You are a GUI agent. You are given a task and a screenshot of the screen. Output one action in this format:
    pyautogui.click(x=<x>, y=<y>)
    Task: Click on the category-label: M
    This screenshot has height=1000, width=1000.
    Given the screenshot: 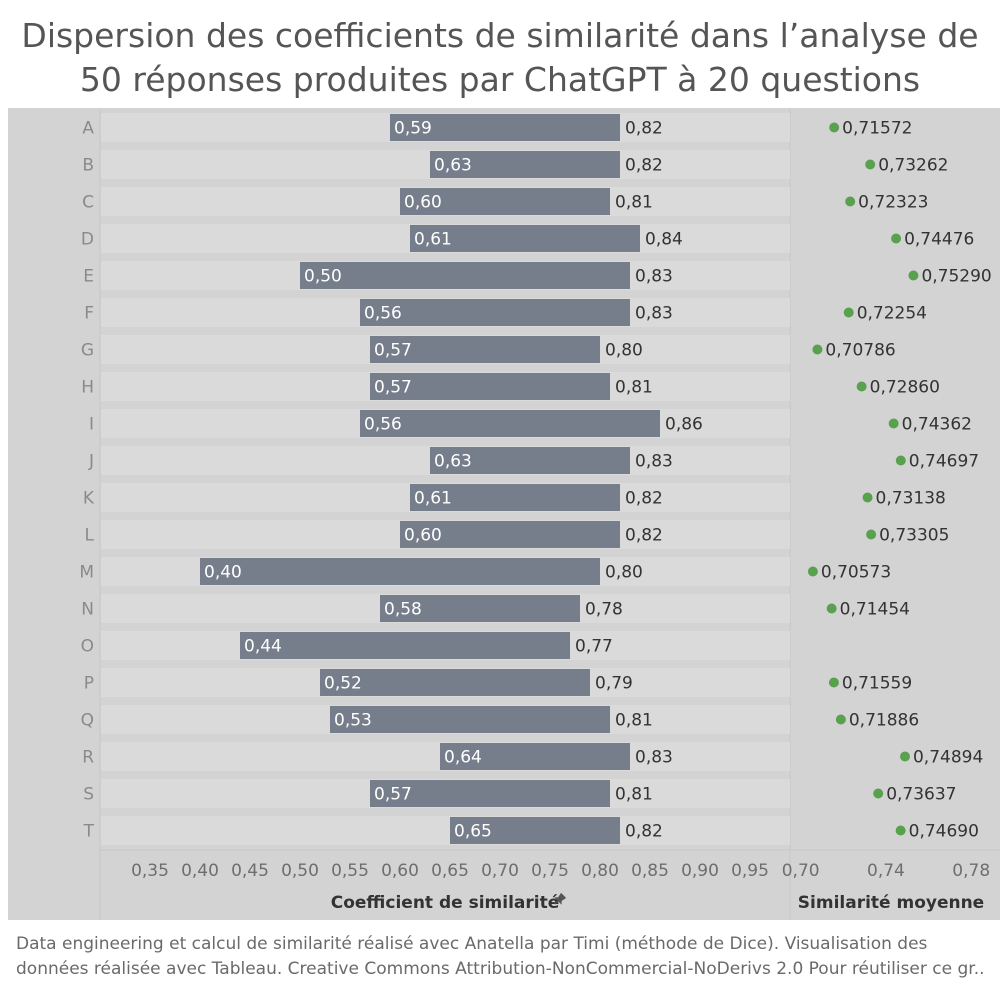 What is the action you would take?
    pyautogui.click(x=86, y=573)
    